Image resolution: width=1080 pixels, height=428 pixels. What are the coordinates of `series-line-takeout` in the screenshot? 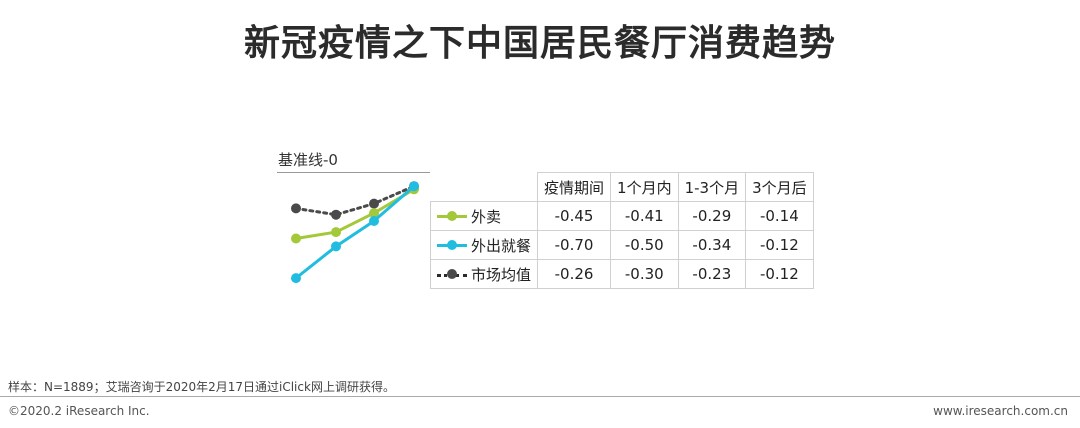 It's located at (355, 214).